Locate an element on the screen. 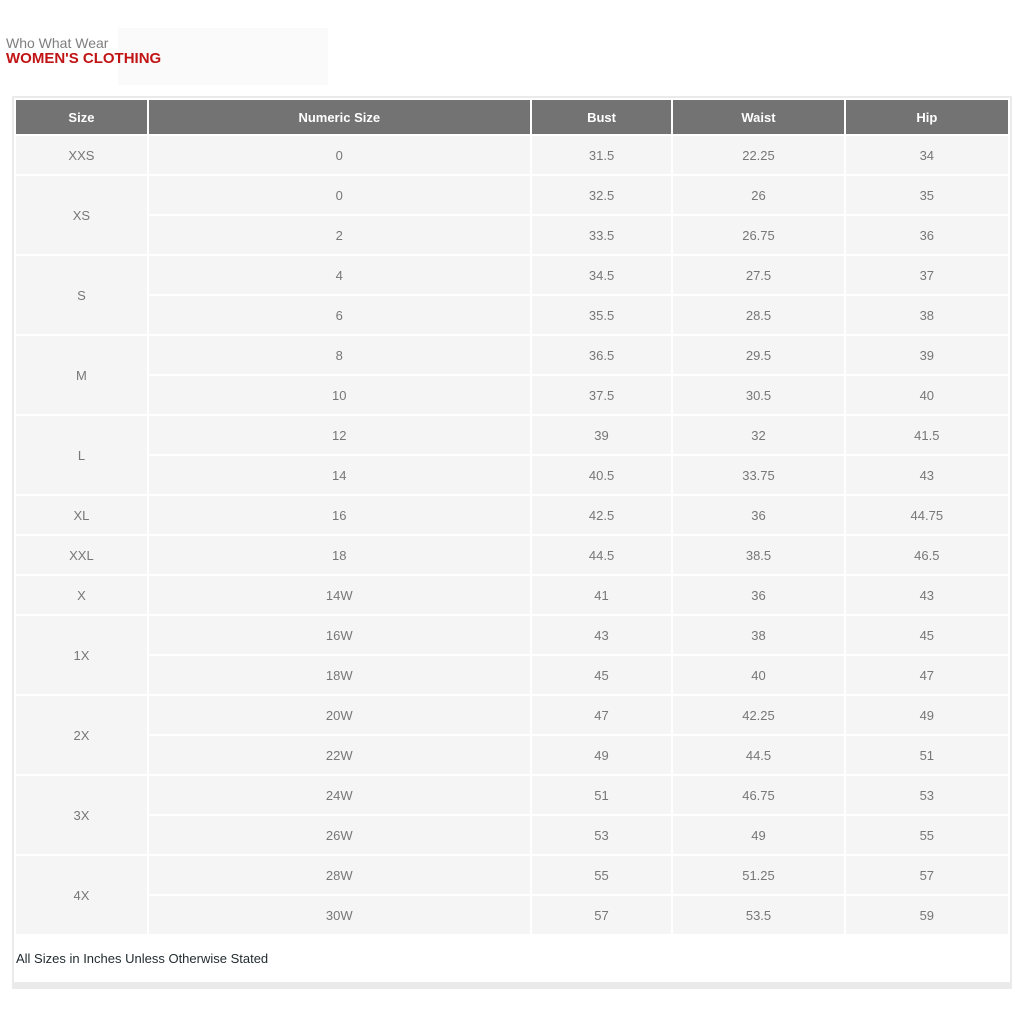 The image size is (1024, 1024). size-label-cell: XXL is located at coordinates (81, 555).